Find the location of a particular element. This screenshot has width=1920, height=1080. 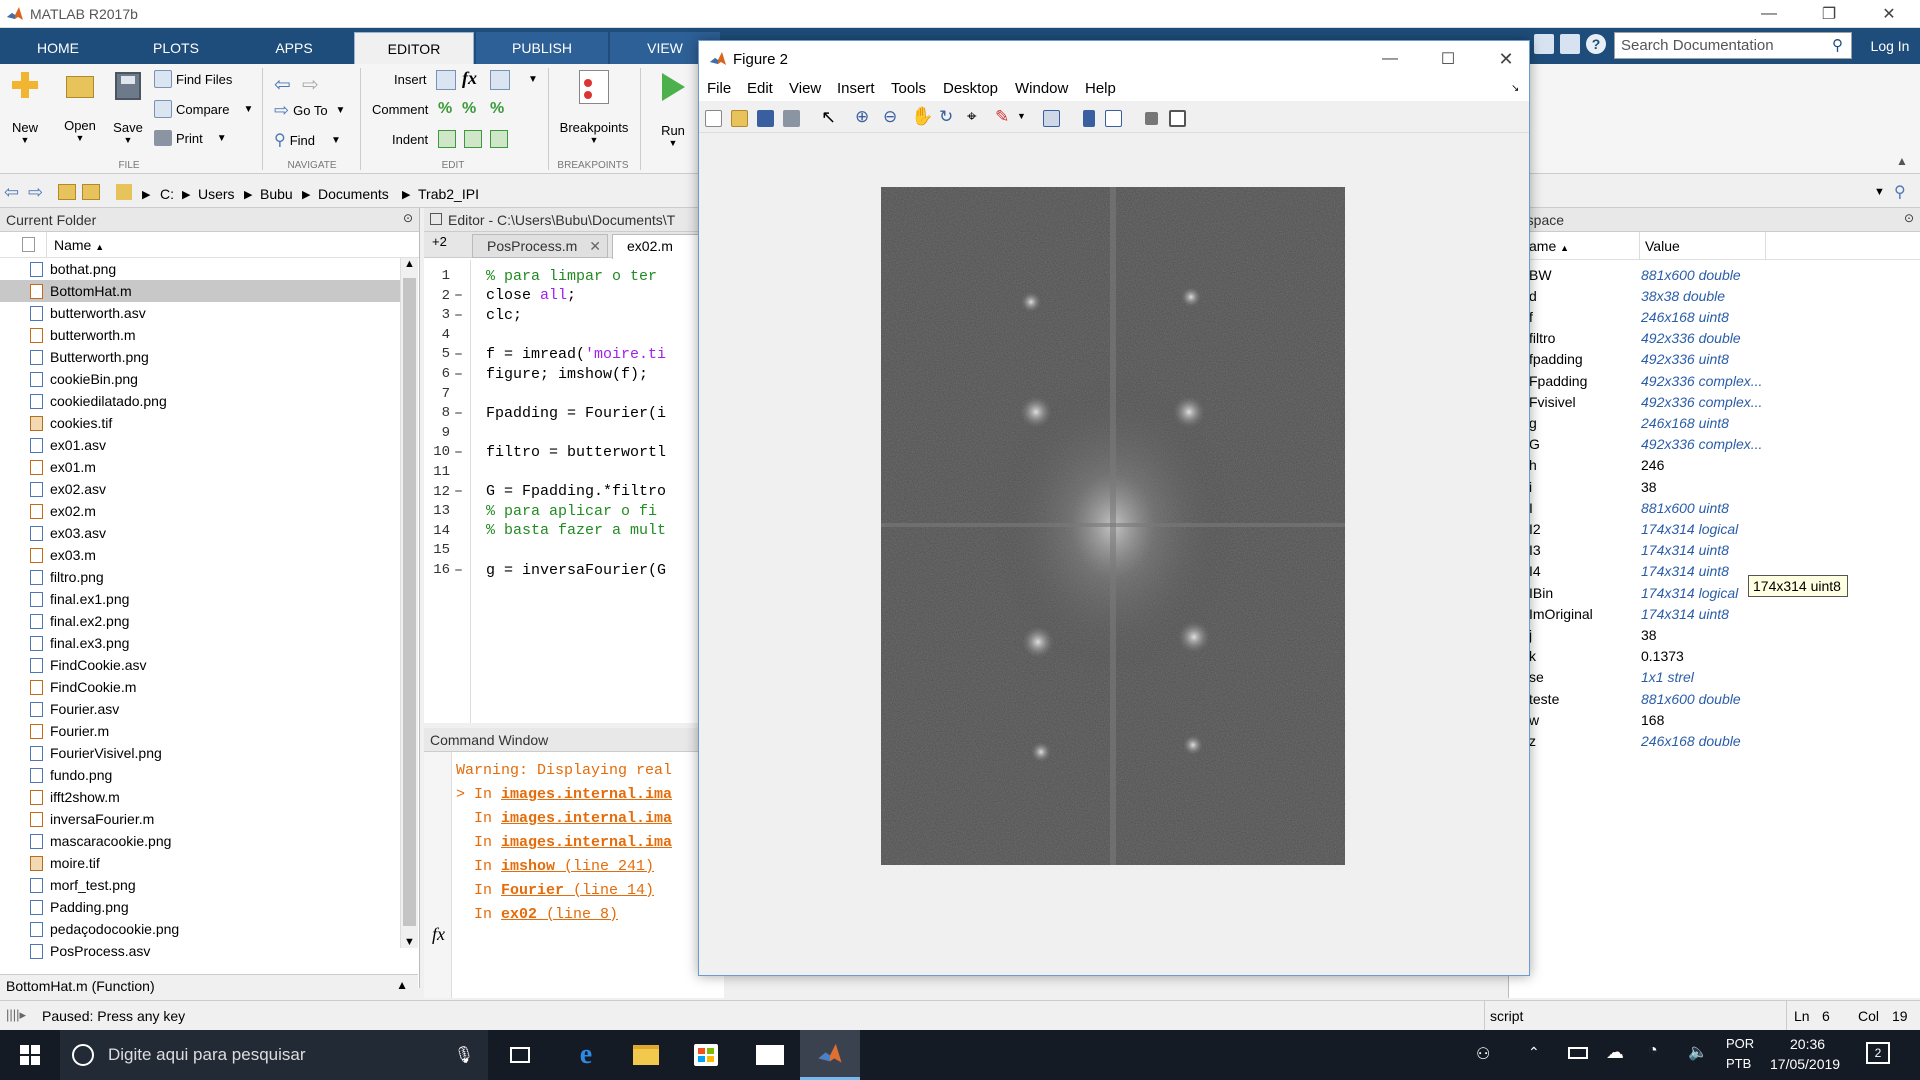

minimize-button: — is located at coordinates (1769, 13).